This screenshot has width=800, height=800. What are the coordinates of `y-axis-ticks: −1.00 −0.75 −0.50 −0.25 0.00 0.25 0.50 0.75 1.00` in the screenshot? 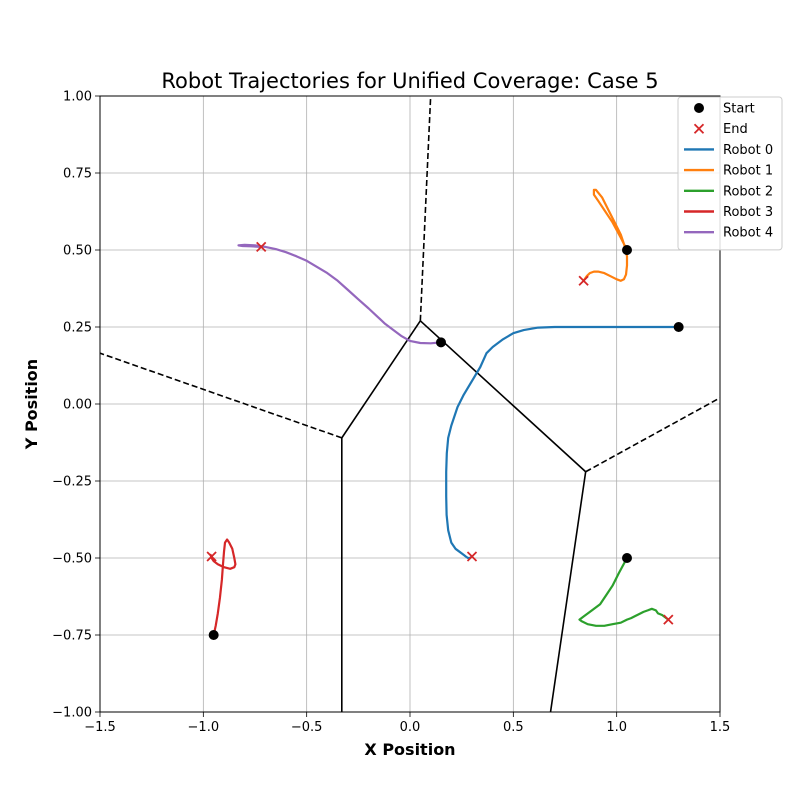 It's located at (76, 405).